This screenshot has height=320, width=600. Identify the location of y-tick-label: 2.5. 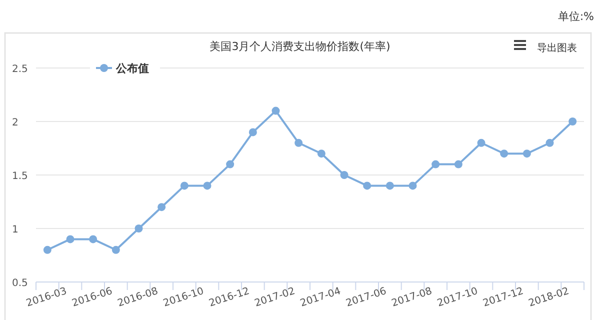
(20, 69).